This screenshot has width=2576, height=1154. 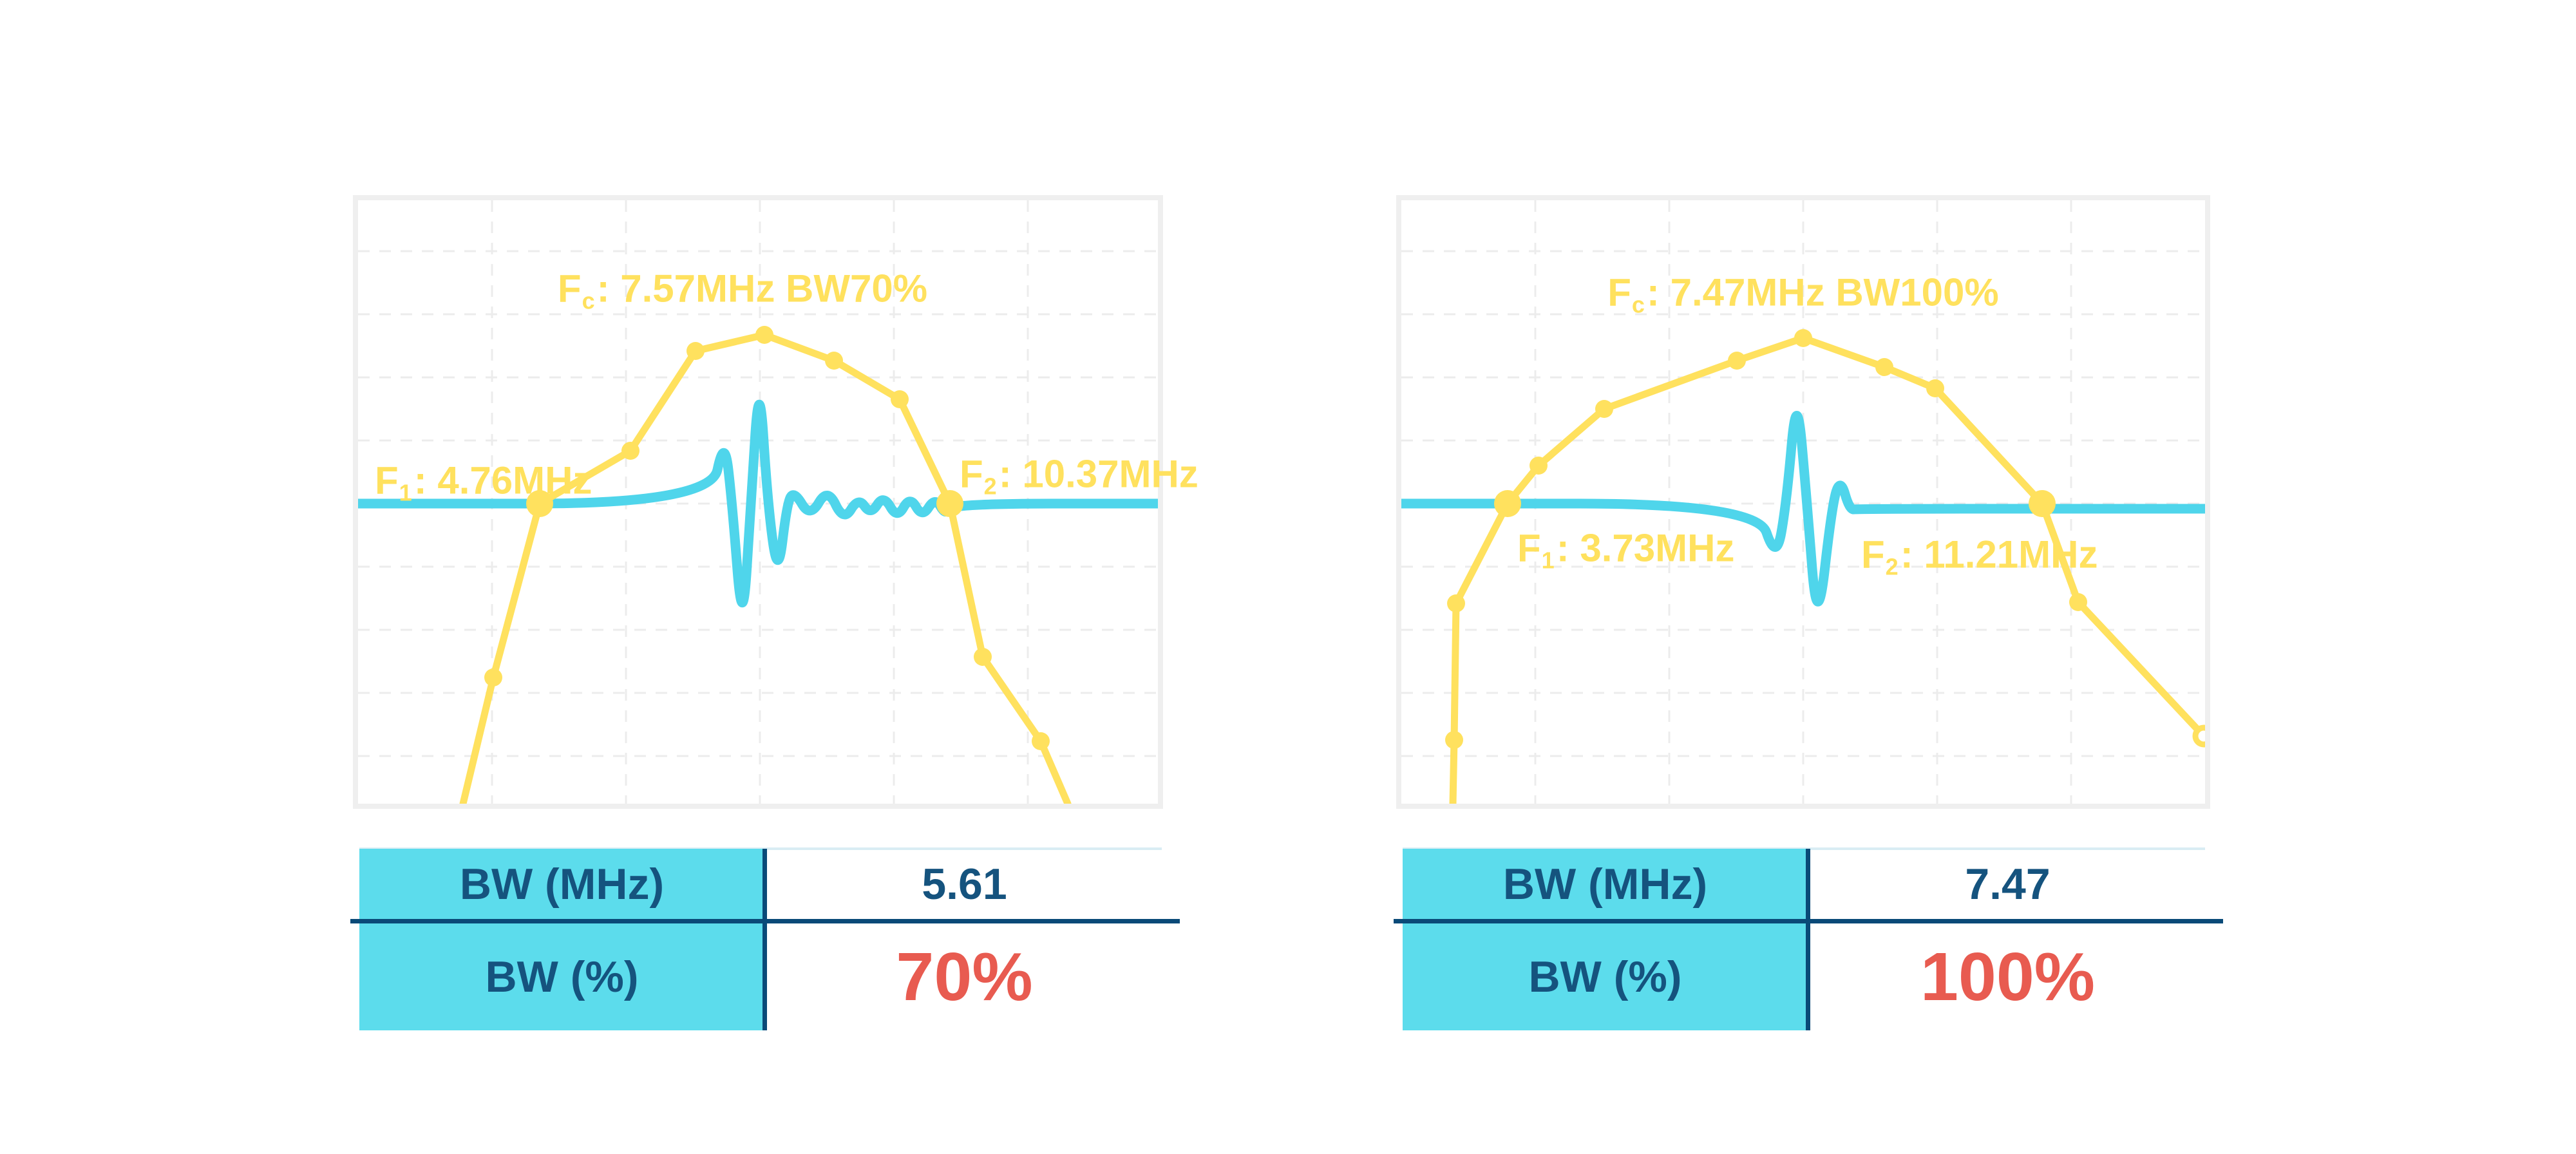 What do you see at coordinates (2008, 977) in the screenshot?
I see `bw-percent-value: 100%` at bounding box center [2008, 977].